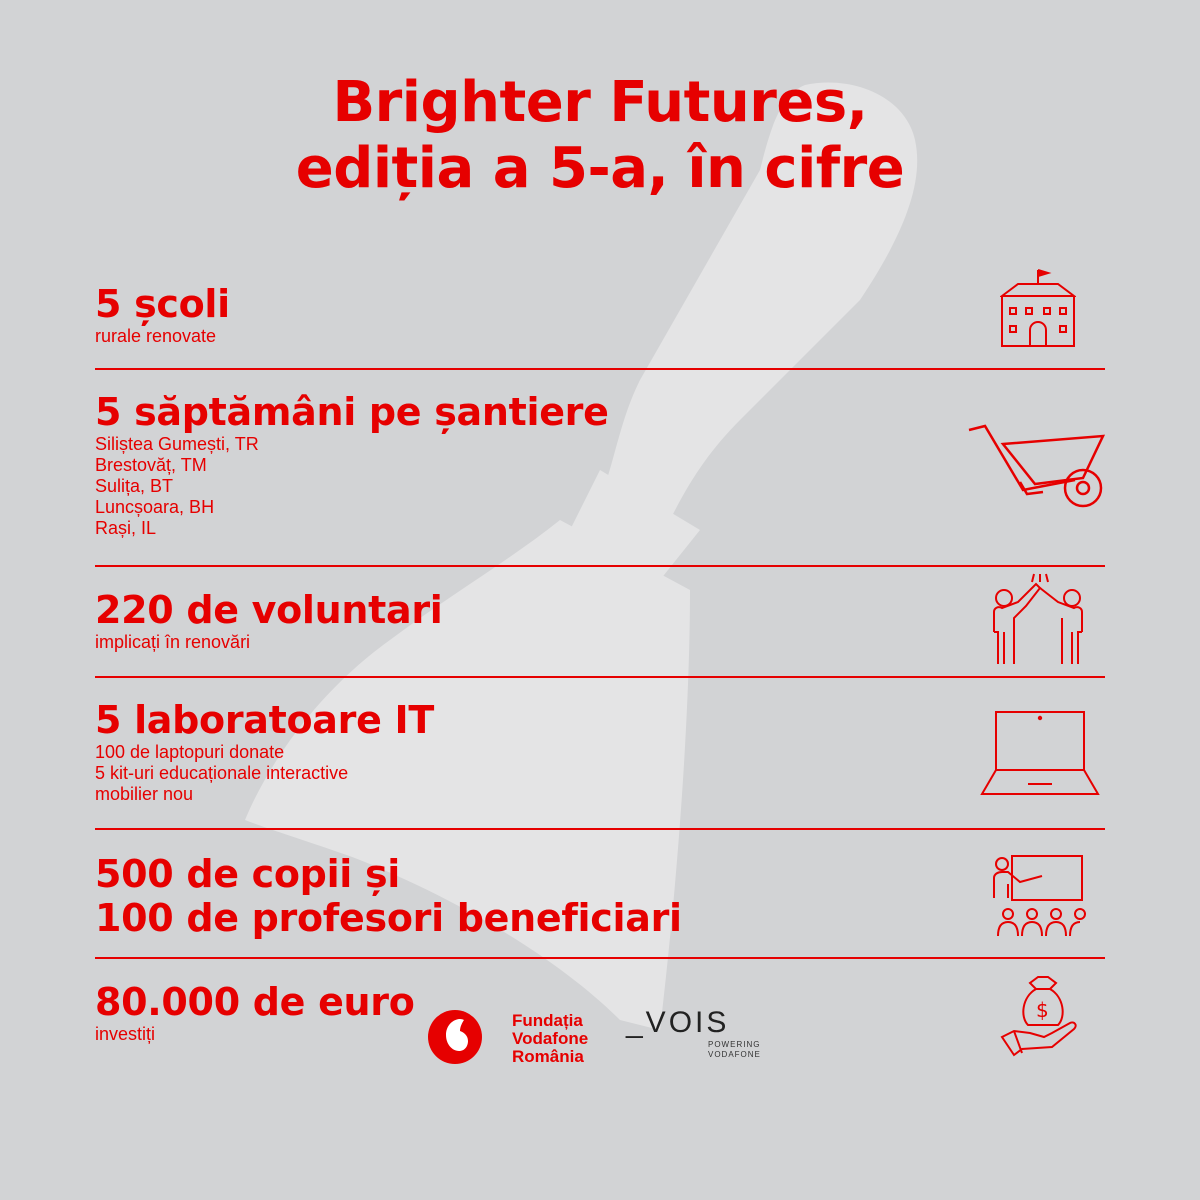  I want to click on page-title: Brighter Futures, ediția a 5-a, în cifre, so click(600, 136).